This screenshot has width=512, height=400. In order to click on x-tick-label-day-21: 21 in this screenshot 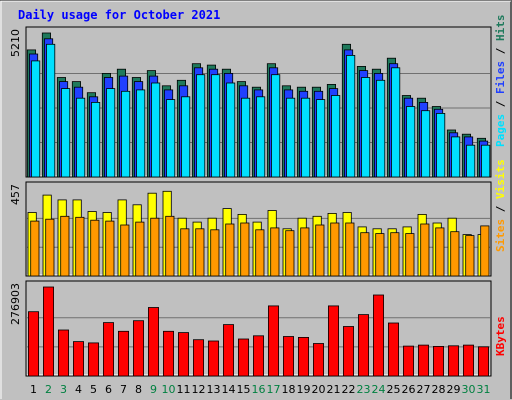, I will do `click(334, 389)`.